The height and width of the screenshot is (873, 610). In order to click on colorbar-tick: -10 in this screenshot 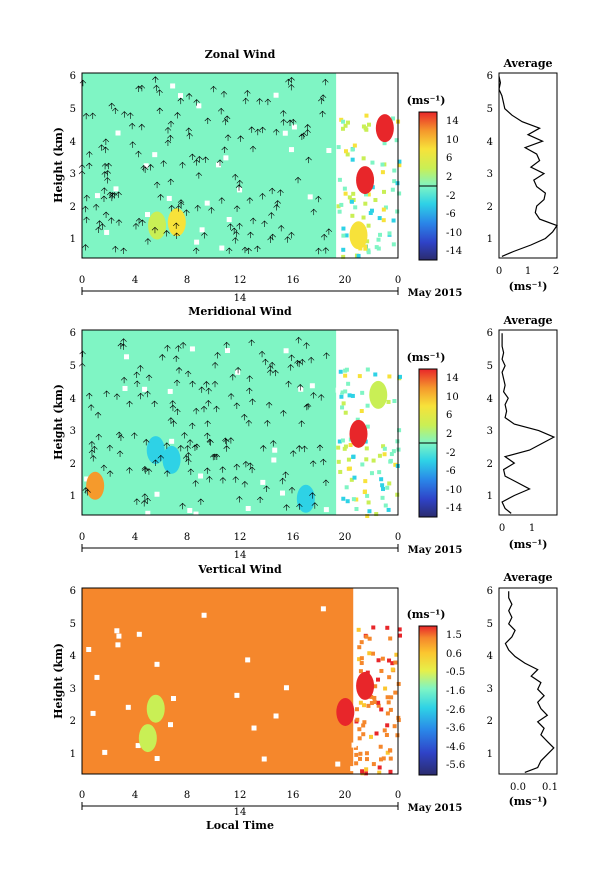, I will do `click(454, 490)`.